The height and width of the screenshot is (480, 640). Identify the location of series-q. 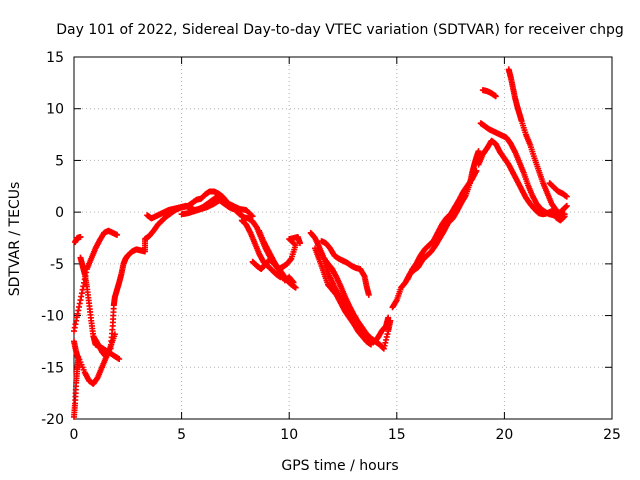
(345, 268).